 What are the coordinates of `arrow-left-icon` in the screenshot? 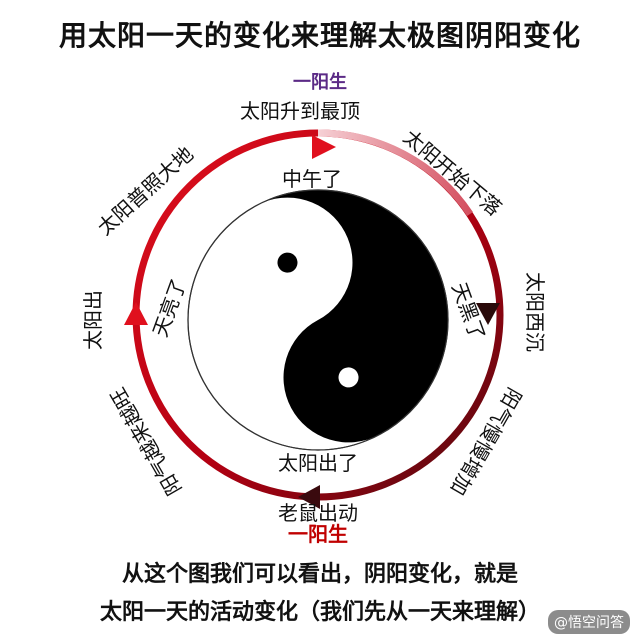 It's located at (136, 313).